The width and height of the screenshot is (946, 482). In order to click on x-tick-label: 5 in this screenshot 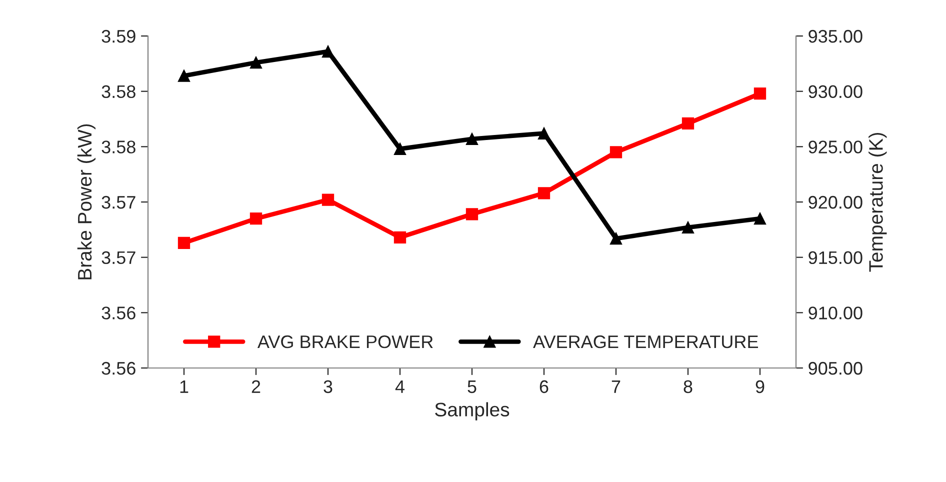, I will do `click(472, 387)`.